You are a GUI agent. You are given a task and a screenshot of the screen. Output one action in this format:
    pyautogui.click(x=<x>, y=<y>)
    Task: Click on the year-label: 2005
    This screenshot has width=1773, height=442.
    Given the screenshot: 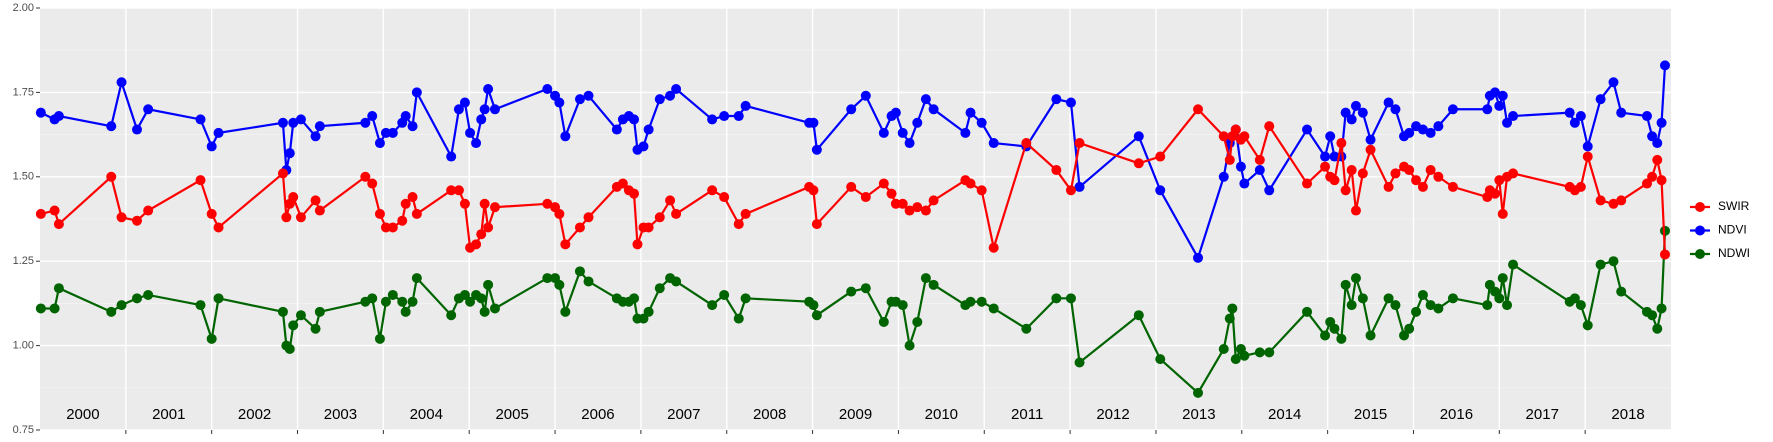 What is the action you would take?
    pyautogui.click(x=511, y=414)
    